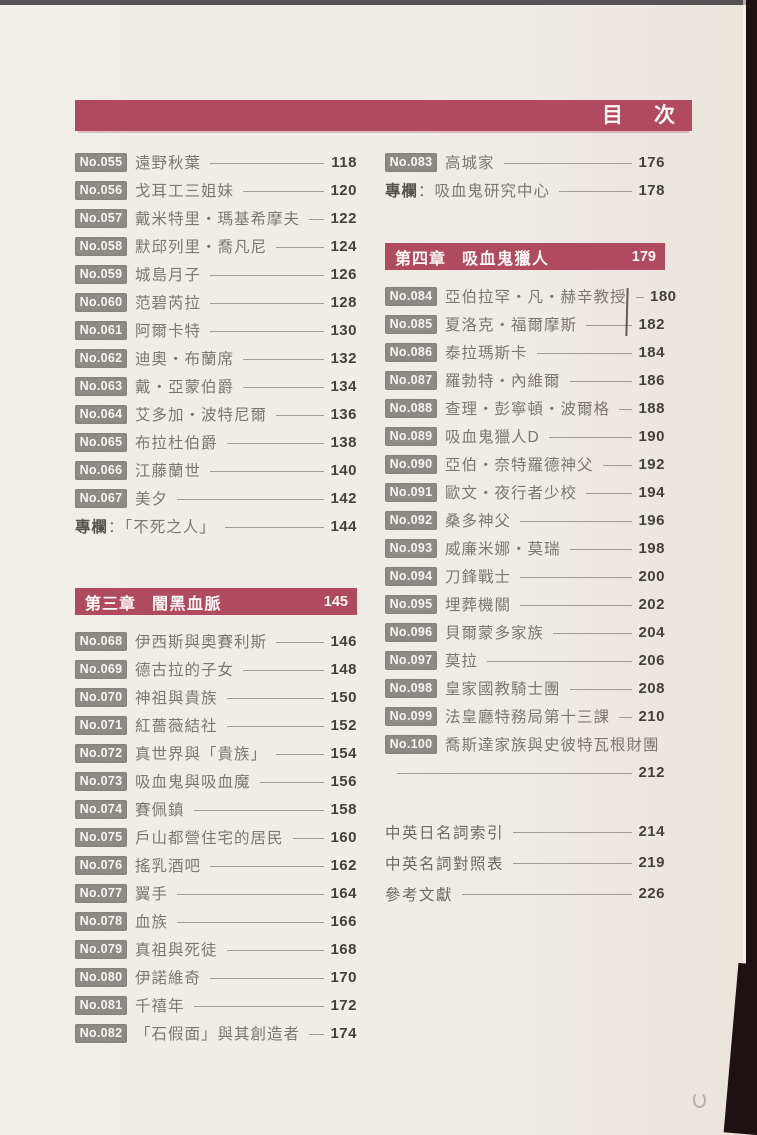 This screenshot has height=1135, width=757. Describe the element at coordinates (343, 641) in the screenshot. I see `entry-page-number: 146` at that location.